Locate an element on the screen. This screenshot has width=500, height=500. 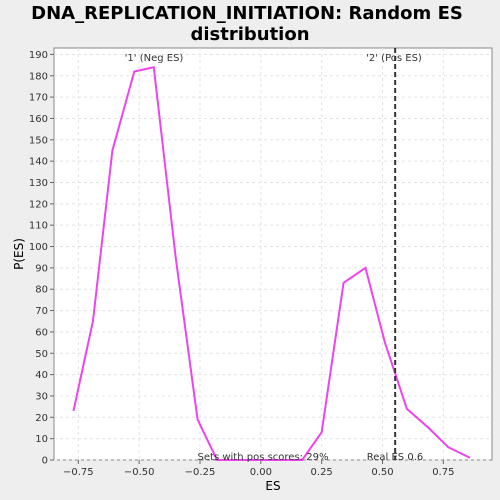
y-tick-label: 170 is located at coordinates (38, 98).